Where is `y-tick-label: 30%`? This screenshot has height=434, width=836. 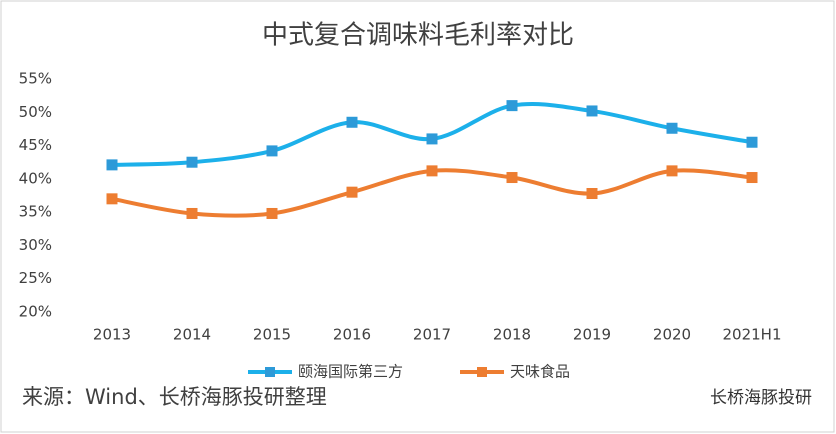
y-tick-label: 30% is located at coordinates (35, 245).